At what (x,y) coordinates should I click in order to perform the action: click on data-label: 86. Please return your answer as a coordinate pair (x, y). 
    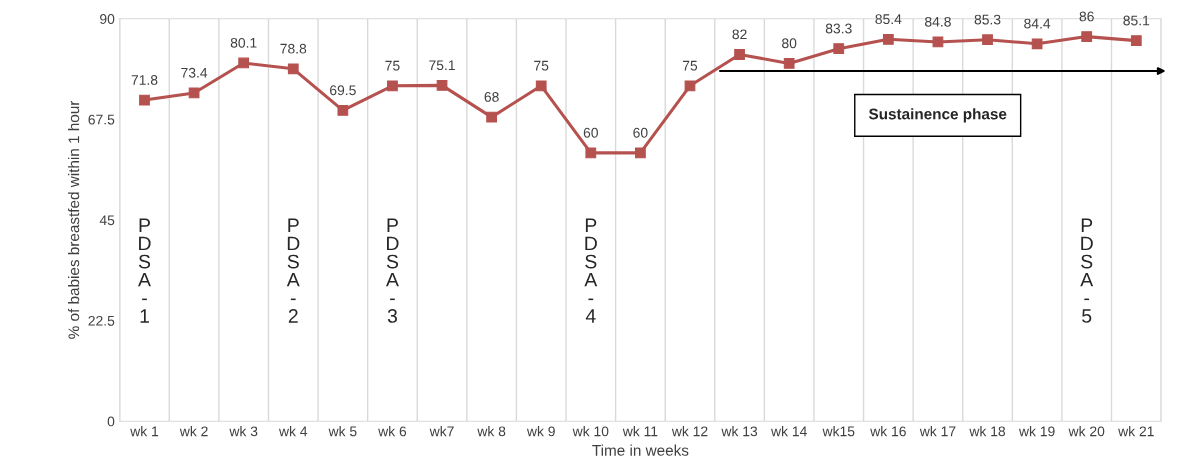
    Looking at the image, I should click on (1086, 16).